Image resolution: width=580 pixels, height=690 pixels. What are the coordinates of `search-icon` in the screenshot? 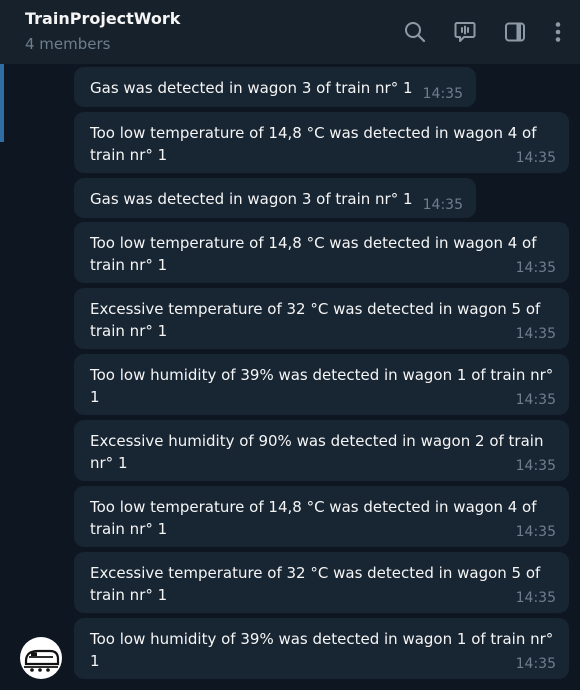 It's located at (415, 32).